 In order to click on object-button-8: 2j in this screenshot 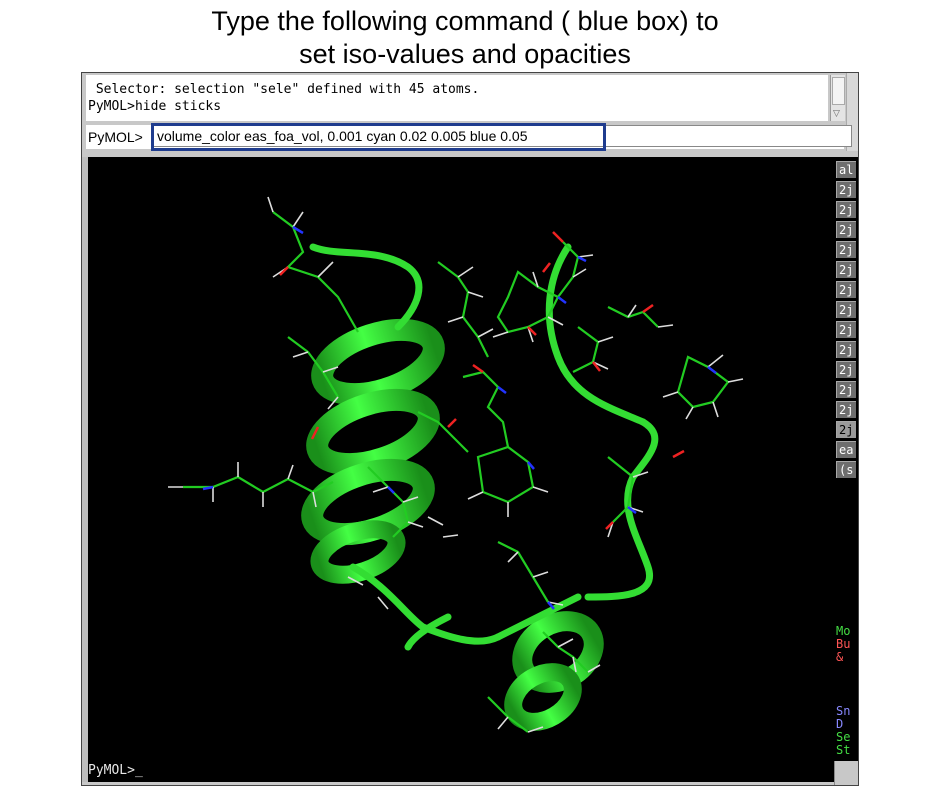, I will do `click(846, 329)`.